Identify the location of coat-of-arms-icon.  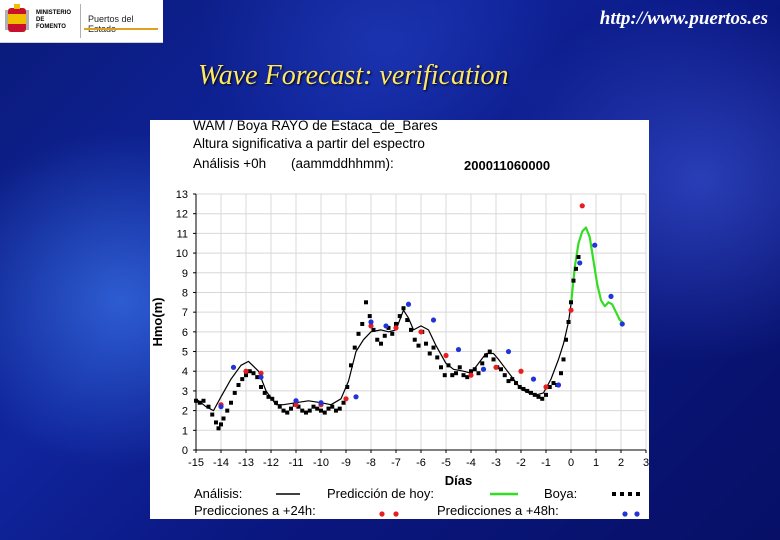
(17, 18).